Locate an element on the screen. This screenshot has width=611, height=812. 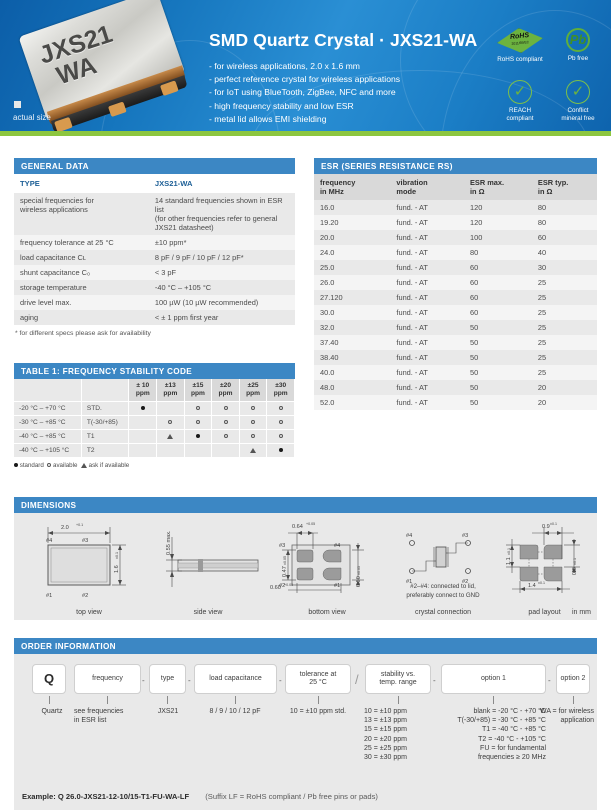
order-box-q: Q is located at coordinates (49, 679).